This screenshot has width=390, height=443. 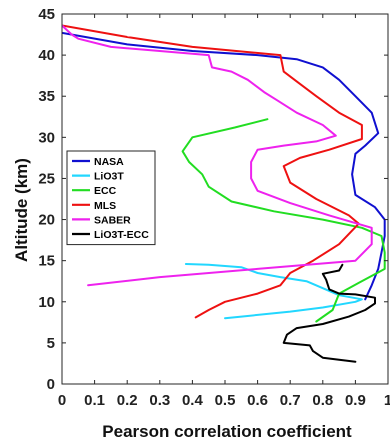 What do you see at coordinates (322, 400) in the screenshot?
I see `x-tick-label: 0.8` at bounding box center [322, 400].